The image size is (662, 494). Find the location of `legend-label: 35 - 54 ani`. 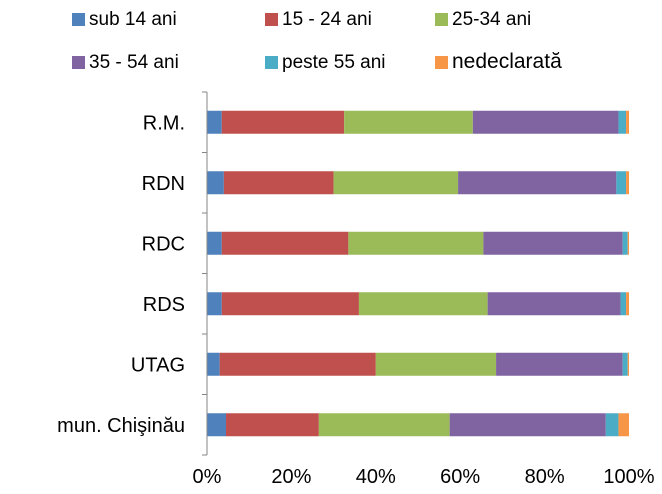

legend-label: 35 - 54 ani is located at coordinates (134, 62).